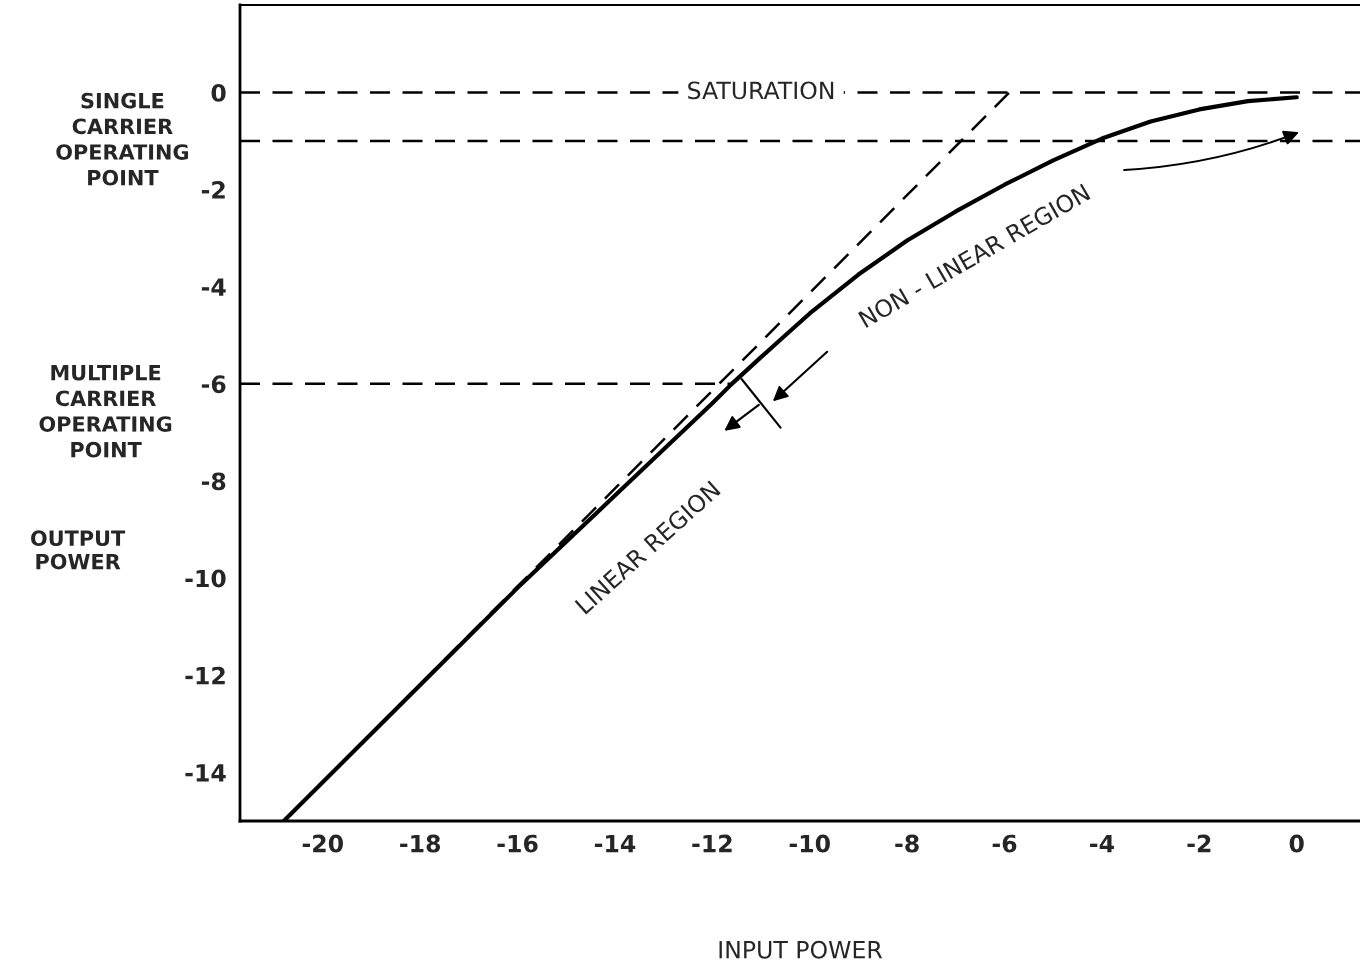 This screenshot has width=1360, height=975. Describe the element at coordinates (105, 411) in the screenshot. I see `text: MULTIPLE CARRIER OPERATING POINT` at that location.